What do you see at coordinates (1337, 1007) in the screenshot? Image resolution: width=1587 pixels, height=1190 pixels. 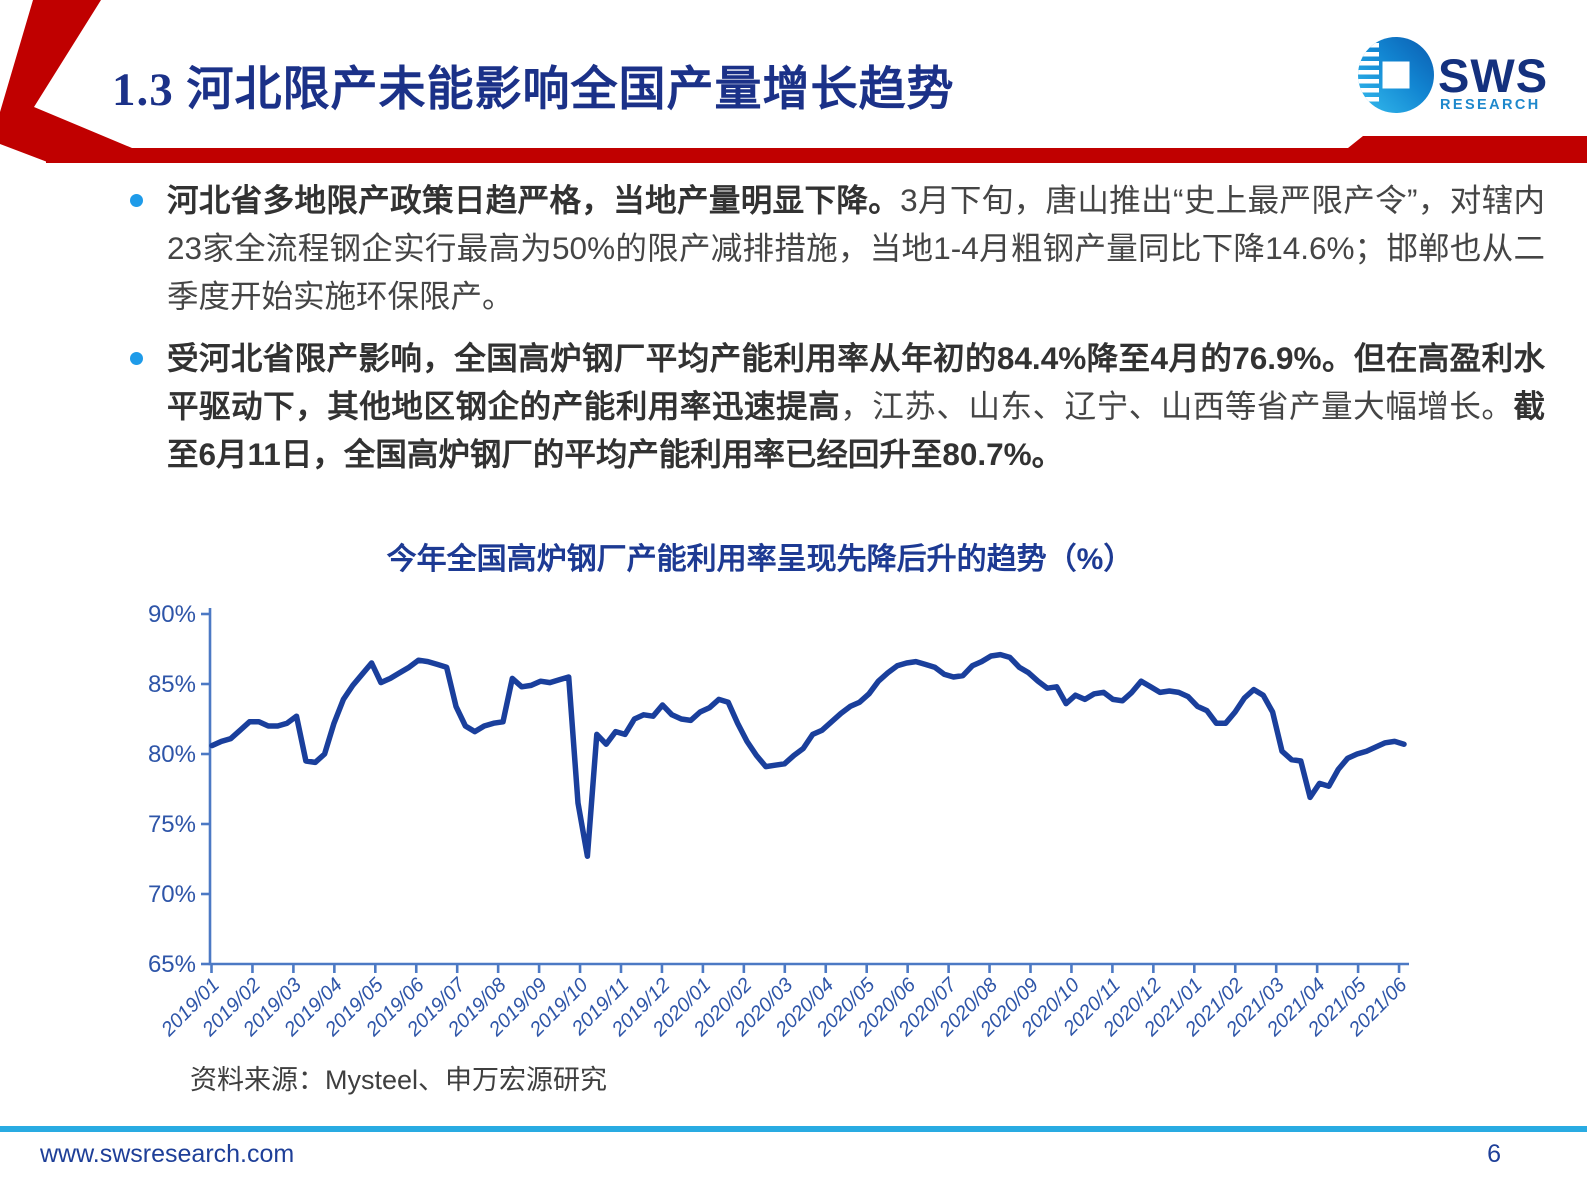 I see `x-tick-label: 2021/05` at bounding box center [1337, 1007].